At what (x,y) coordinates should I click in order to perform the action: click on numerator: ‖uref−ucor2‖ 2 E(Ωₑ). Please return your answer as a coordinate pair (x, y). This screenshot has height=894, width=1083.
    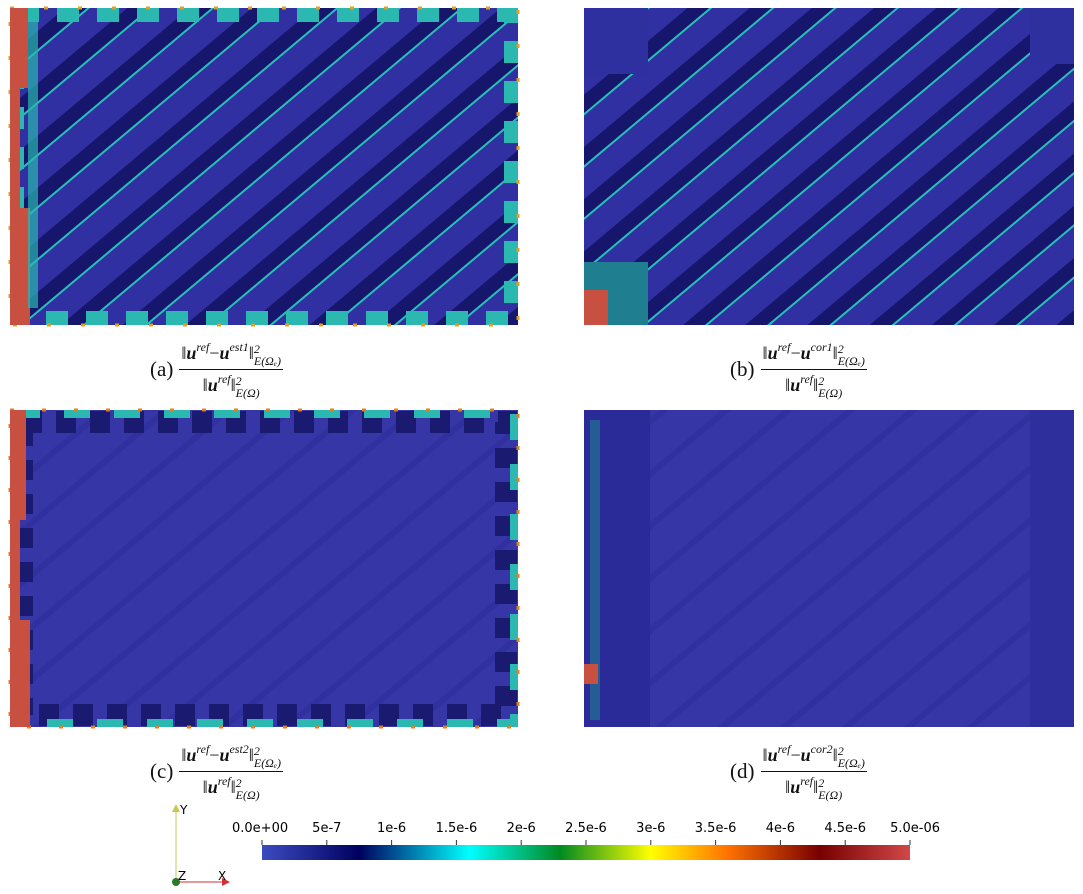
    Looking at the image, I should click on (813, 757).